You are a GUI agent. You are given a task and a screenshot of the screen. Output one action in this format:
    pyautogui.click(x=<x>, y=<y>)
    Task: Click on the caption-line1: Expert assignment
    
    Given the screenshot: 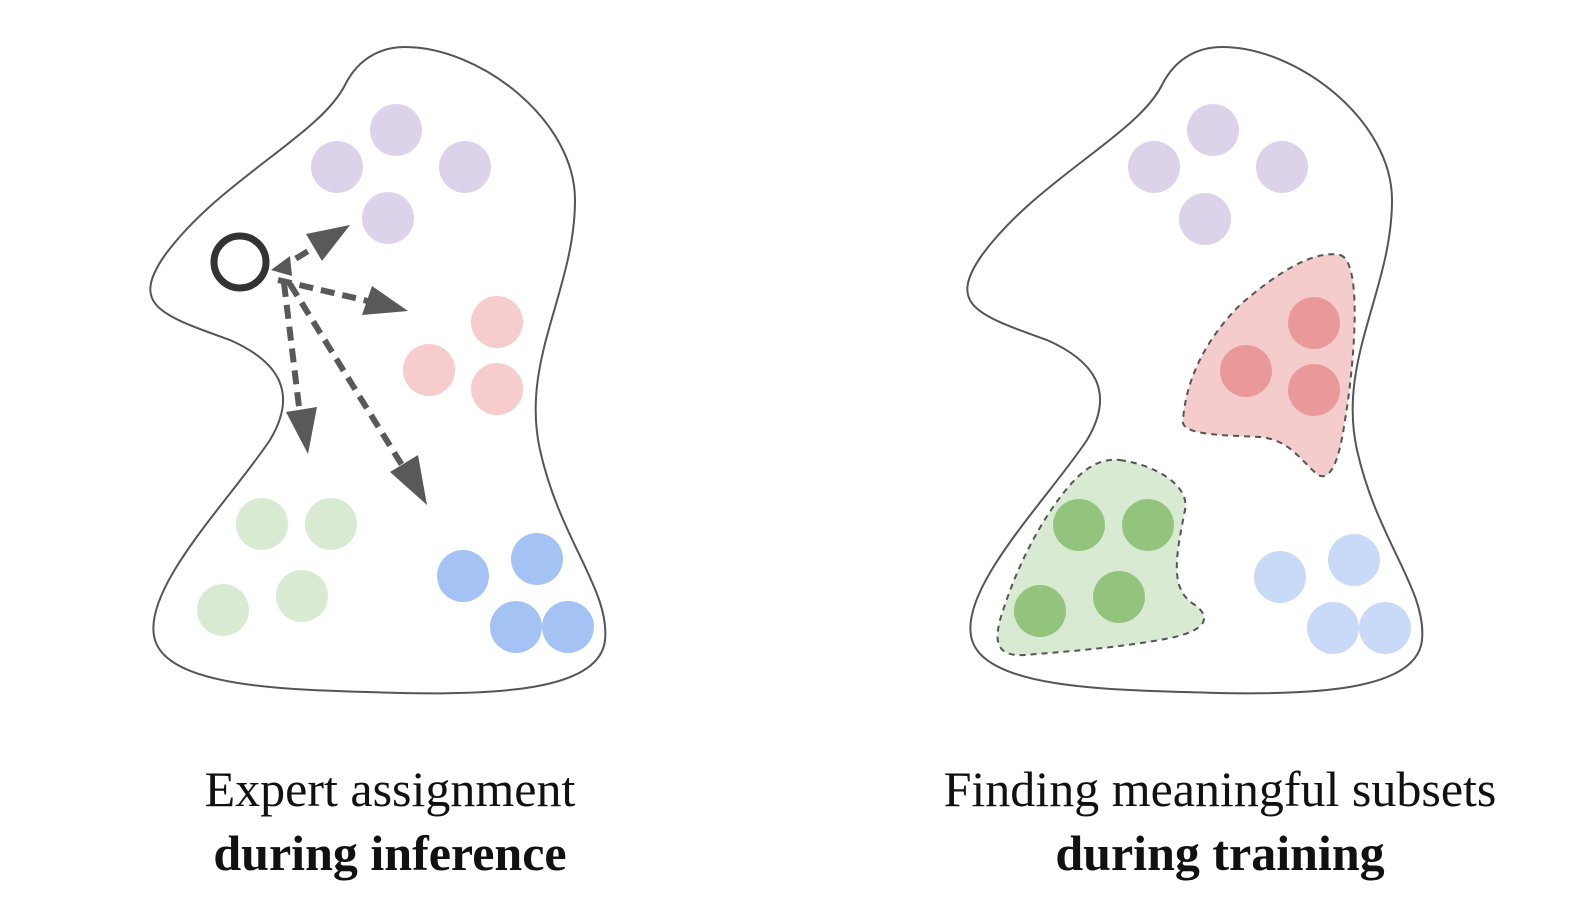 What is the action you would take?
    pyautogui.click(x=390, y=789)
    